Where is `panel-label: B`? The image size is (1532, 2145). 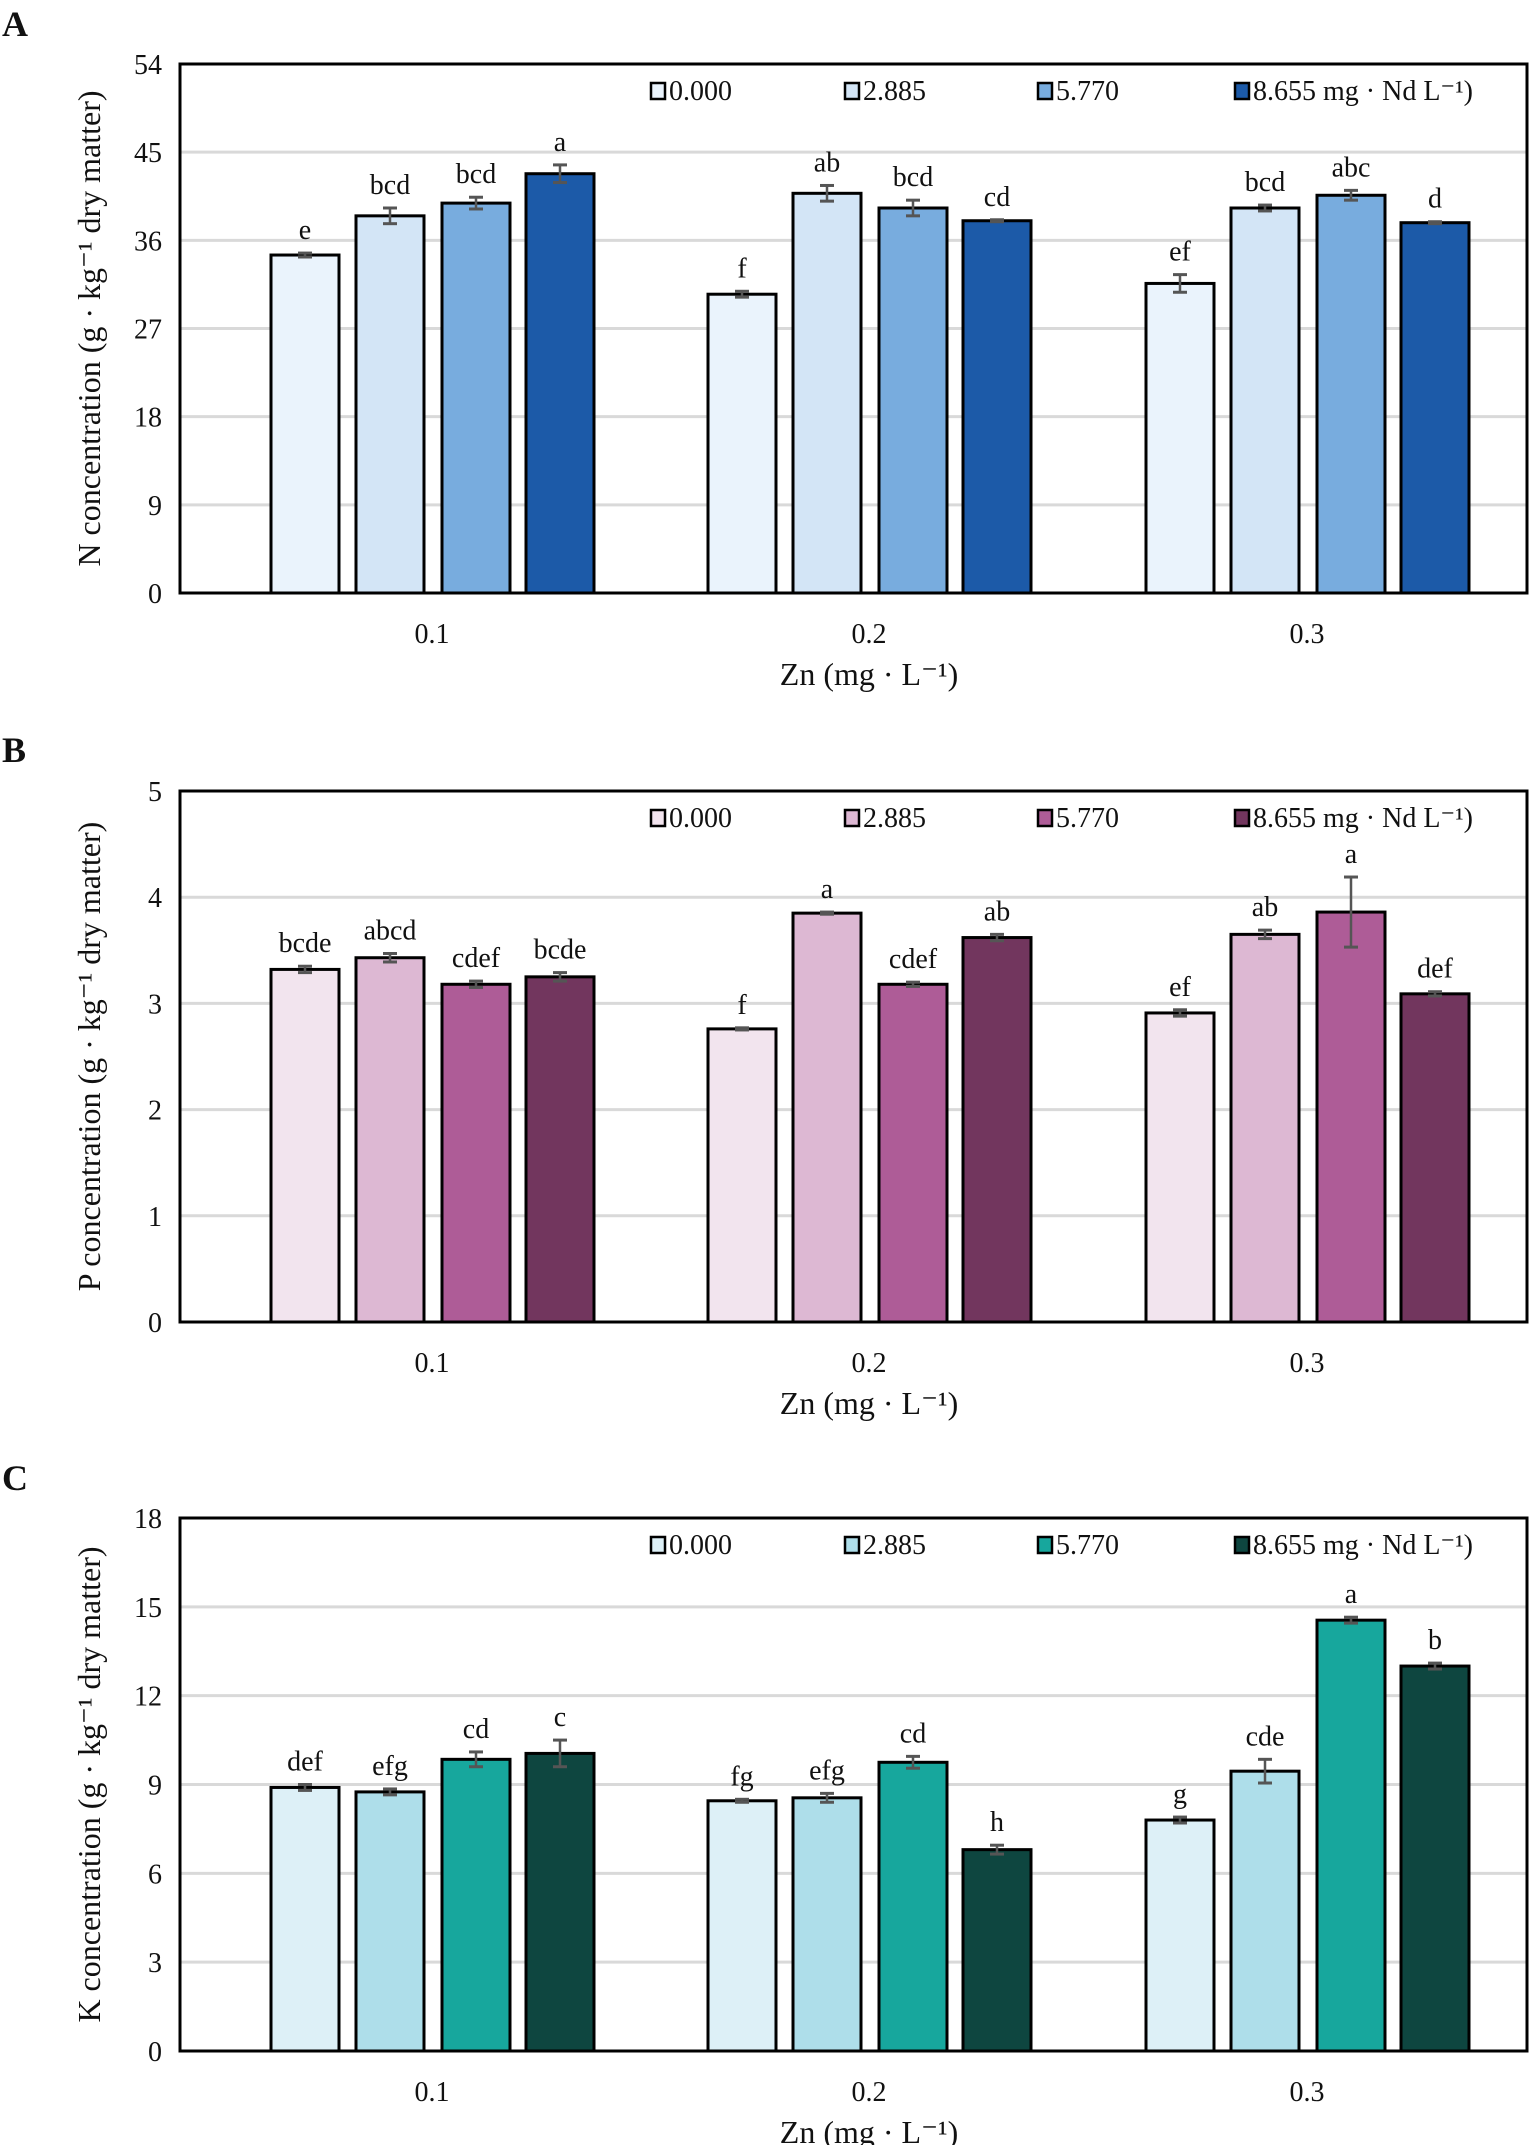 panel-label: B is located at coordinates (14, 750).